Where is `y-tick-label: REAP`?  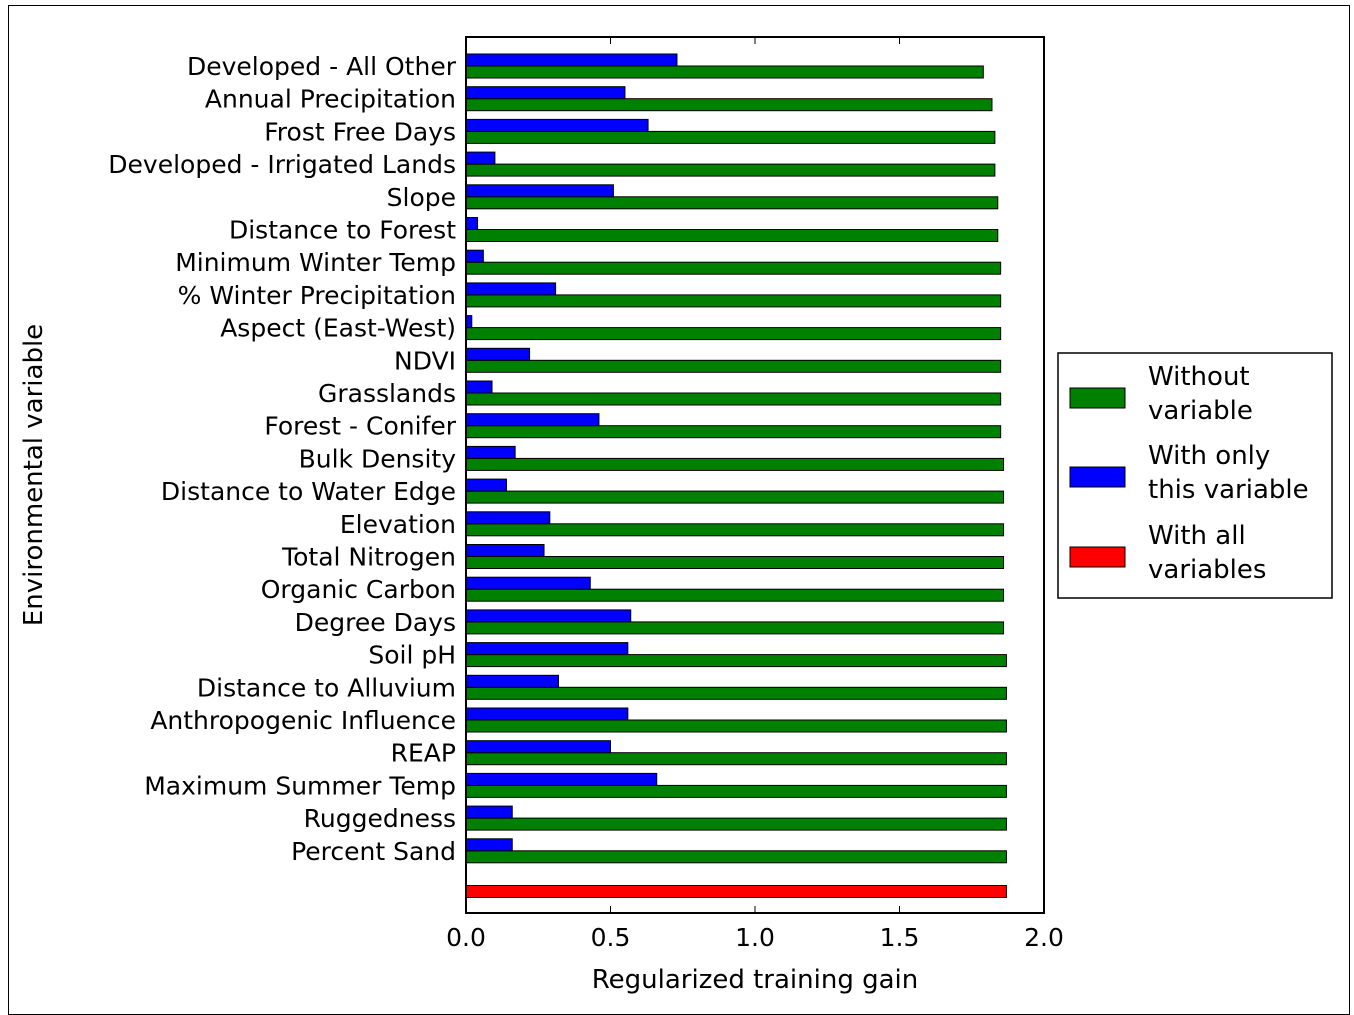 y-tick-label: REAP is located at coordinates (423, 753).